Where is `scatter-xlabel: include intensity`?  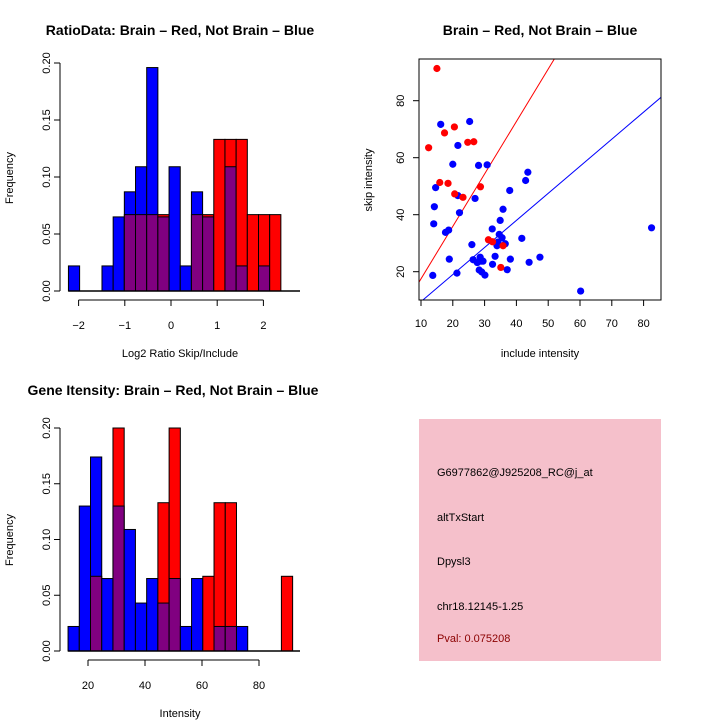
scatter-xlabel: include intensity is located at coordinates (540, 354).